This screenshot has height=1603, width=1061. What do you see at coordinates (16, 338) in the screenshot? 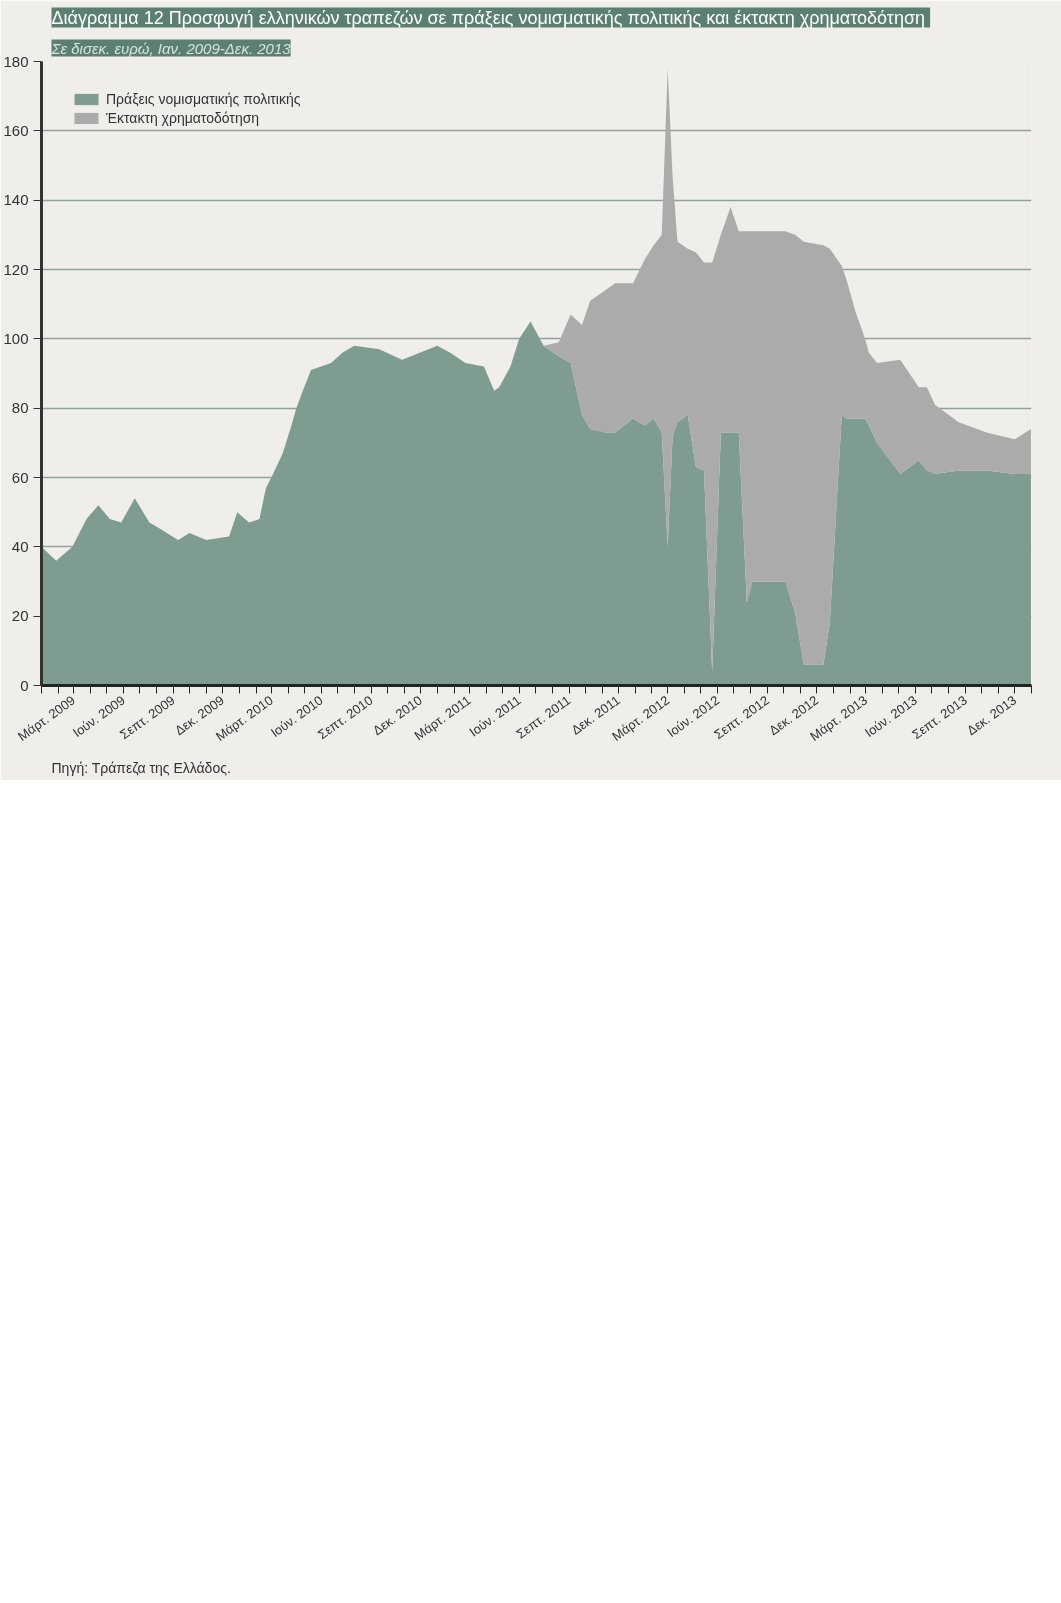
I see `y-tick-label: 100` at bounding box center [16, 338].